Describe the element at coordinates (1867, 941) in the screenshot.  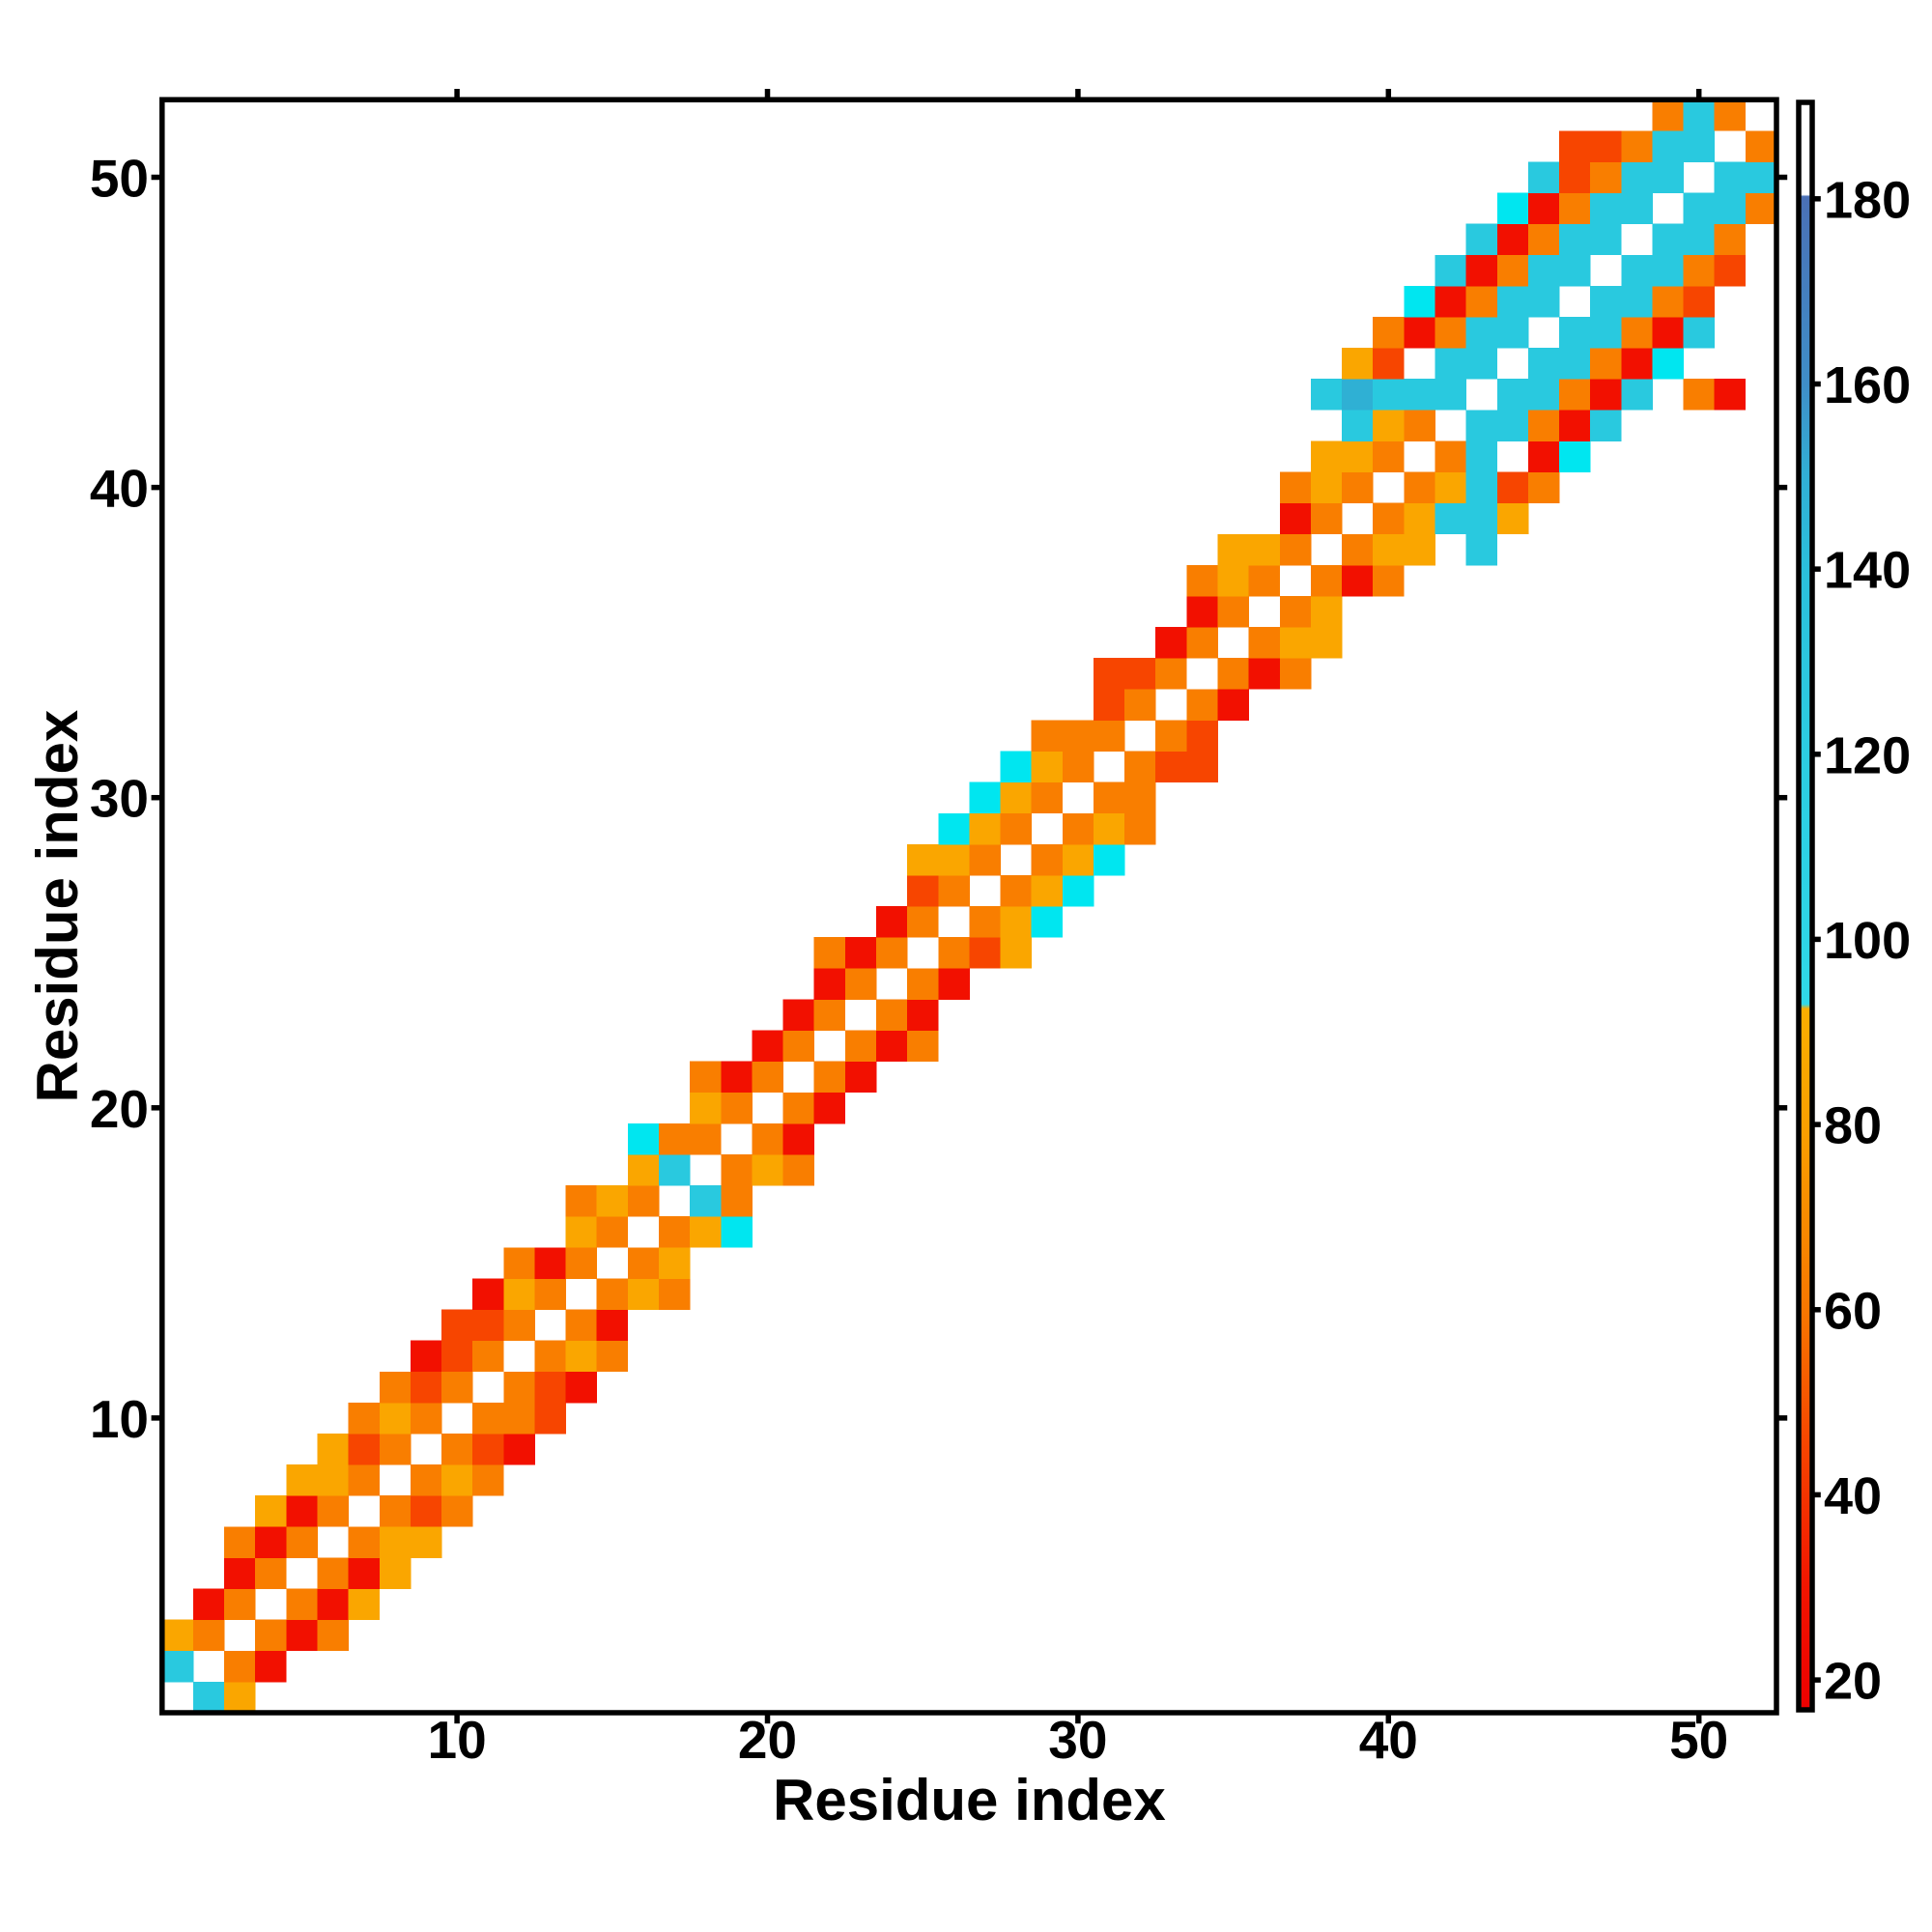
I see `svg-text: 100` at that location.